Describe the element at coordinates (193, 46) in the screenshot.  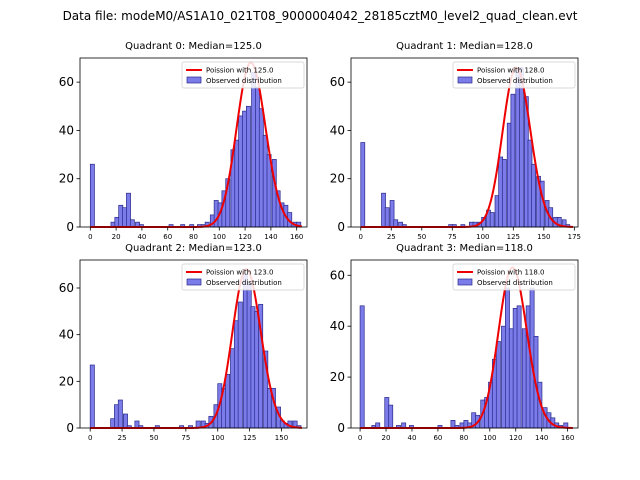
I see `panel-title: Quadrant 0: Median=125.0` at that location.